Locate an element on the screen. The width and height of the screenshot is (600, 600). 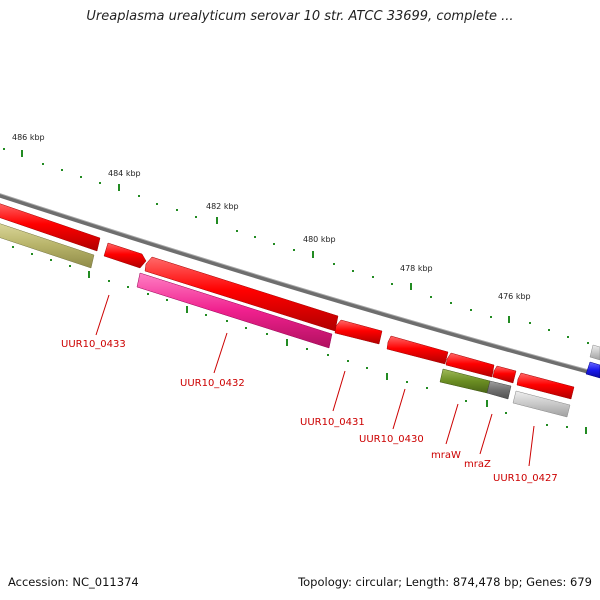
gene-olive is located at coordinates (47, 245).